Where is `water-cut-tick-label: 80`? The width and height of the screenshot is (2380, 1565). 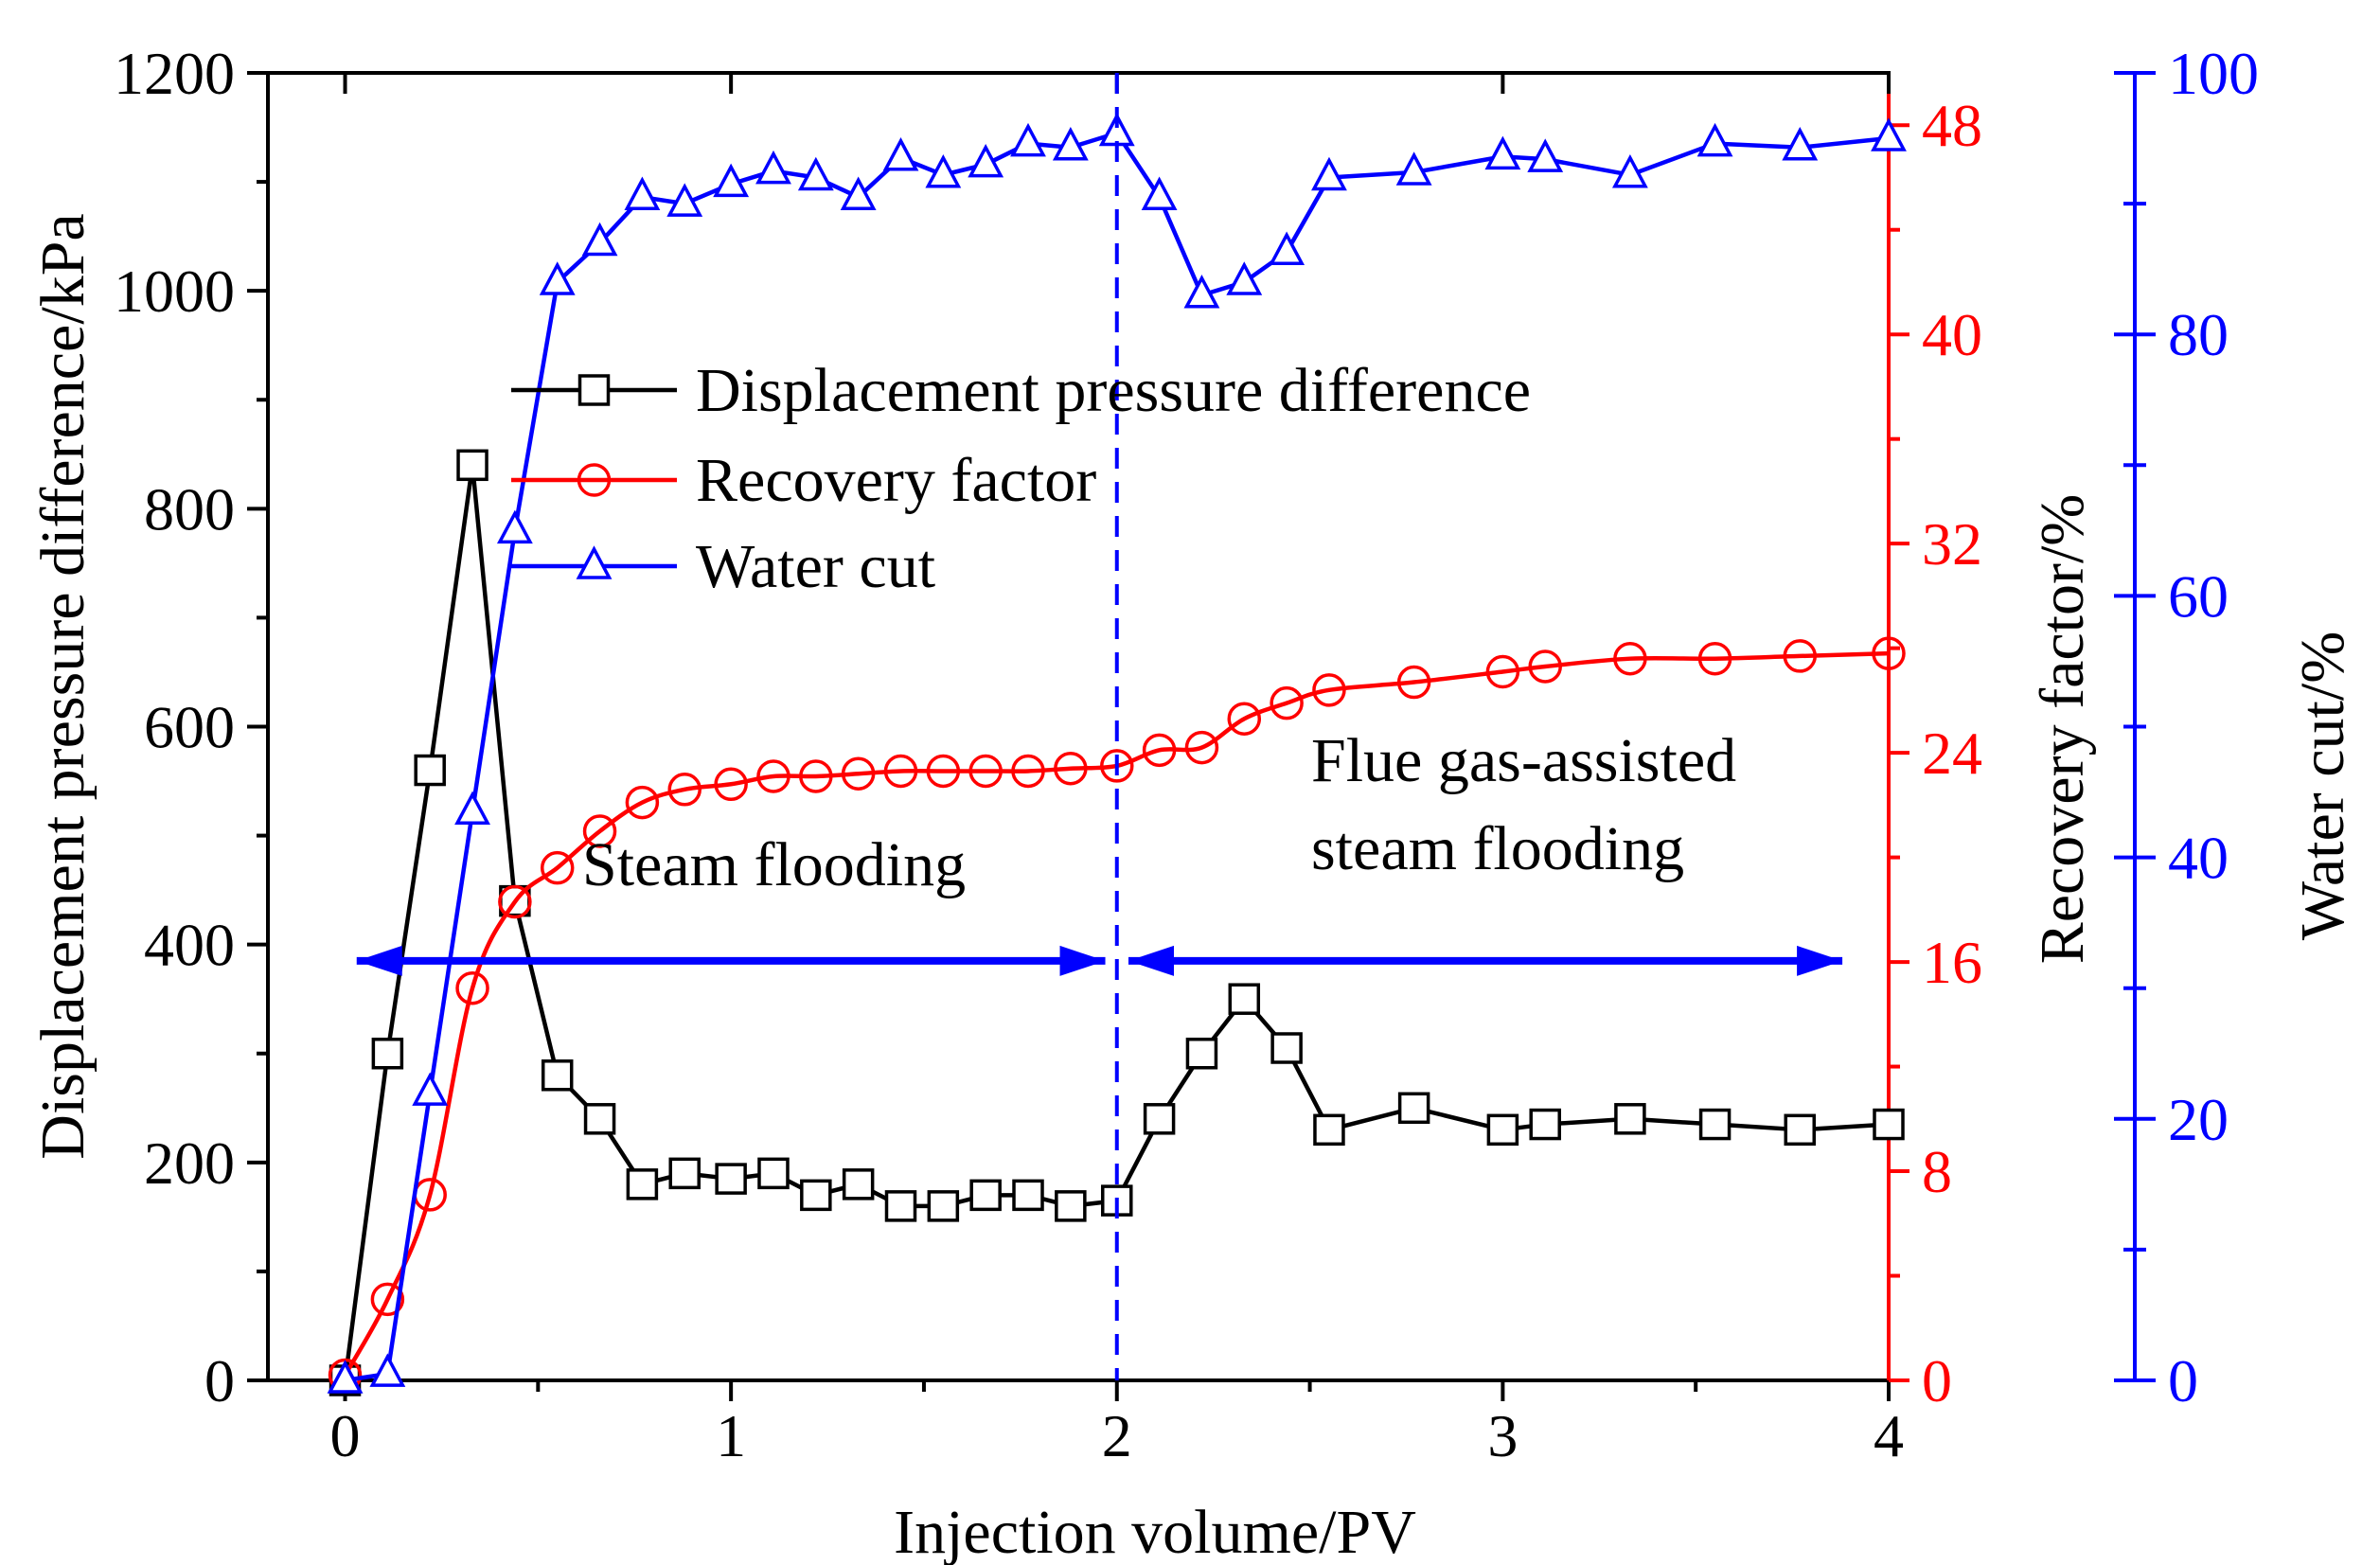 water-cut-tick-label: 80 is located at coordinates (2198, 334).